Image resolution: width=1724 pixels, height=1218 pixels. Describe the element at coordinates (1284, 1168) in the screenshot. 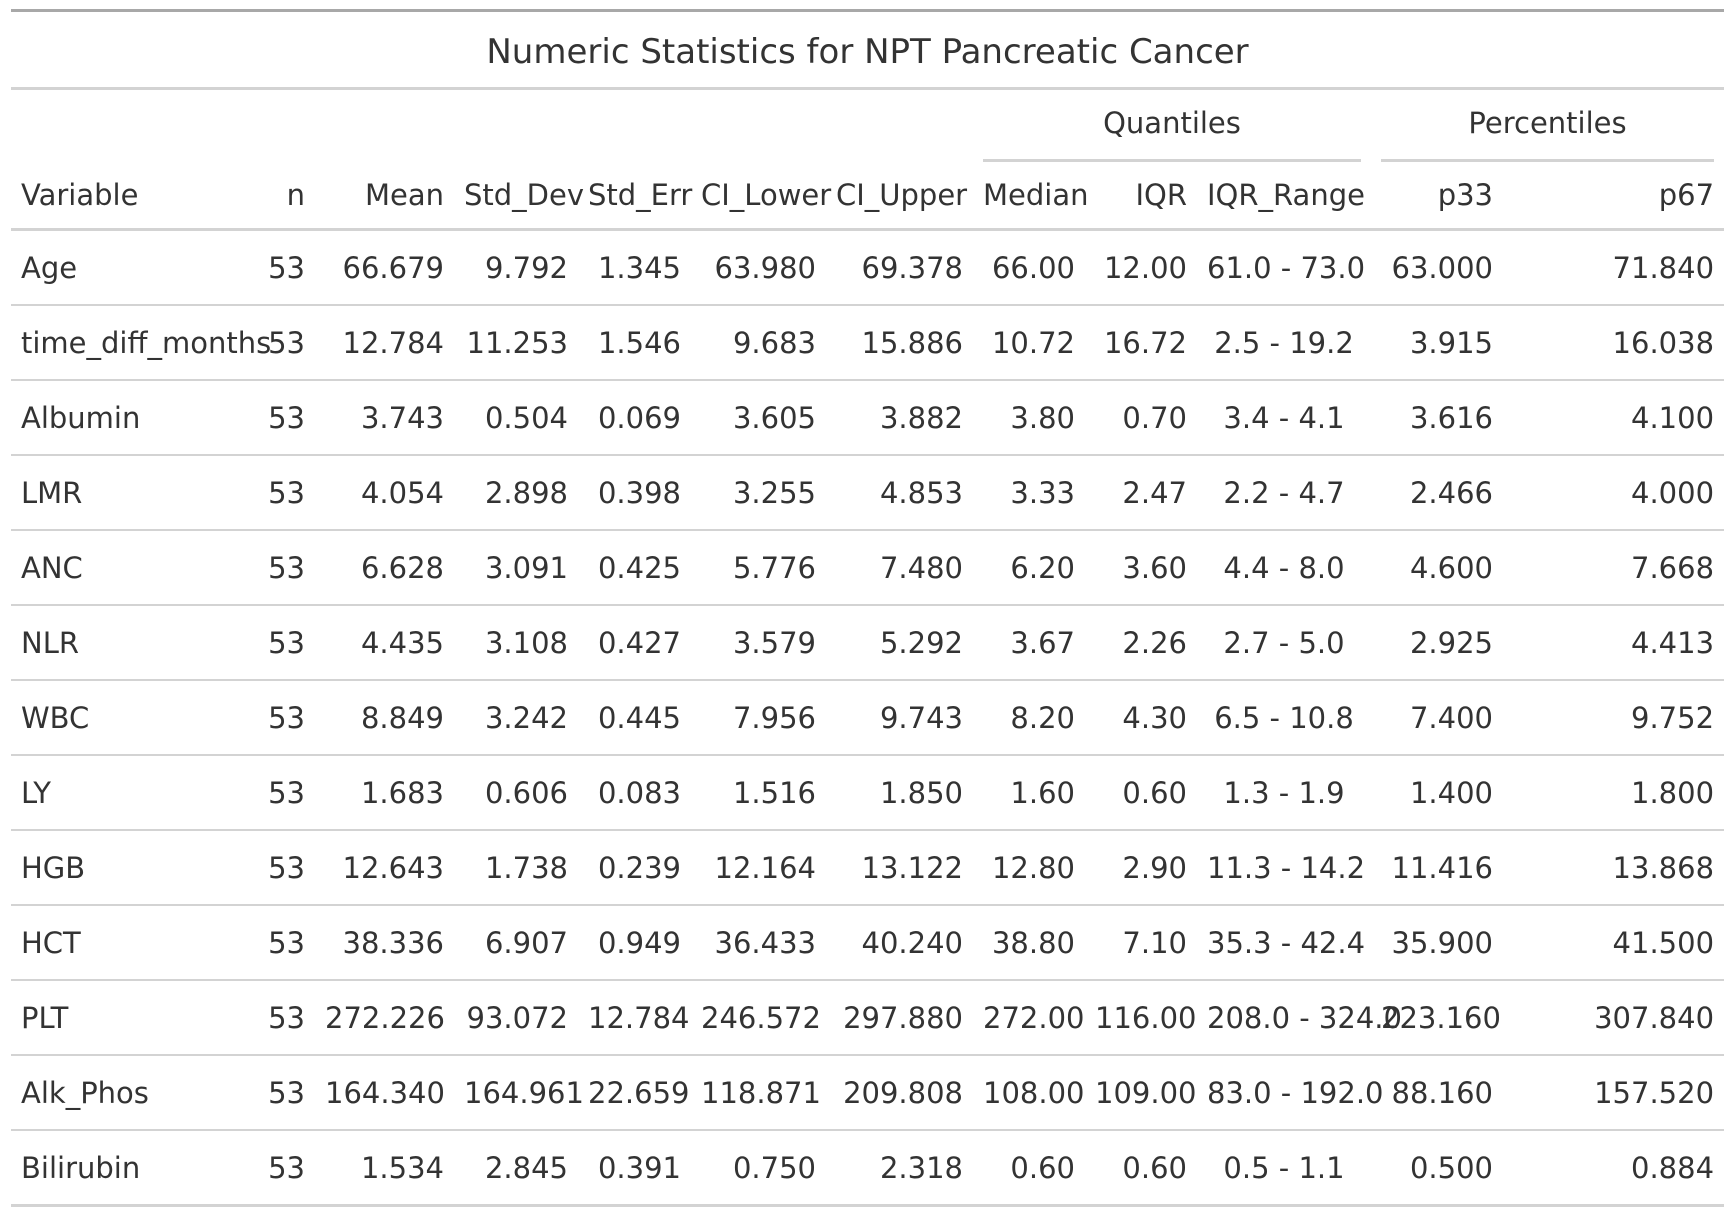

I see `cell-iqr-range: 0.5 - 1.1` at that location.